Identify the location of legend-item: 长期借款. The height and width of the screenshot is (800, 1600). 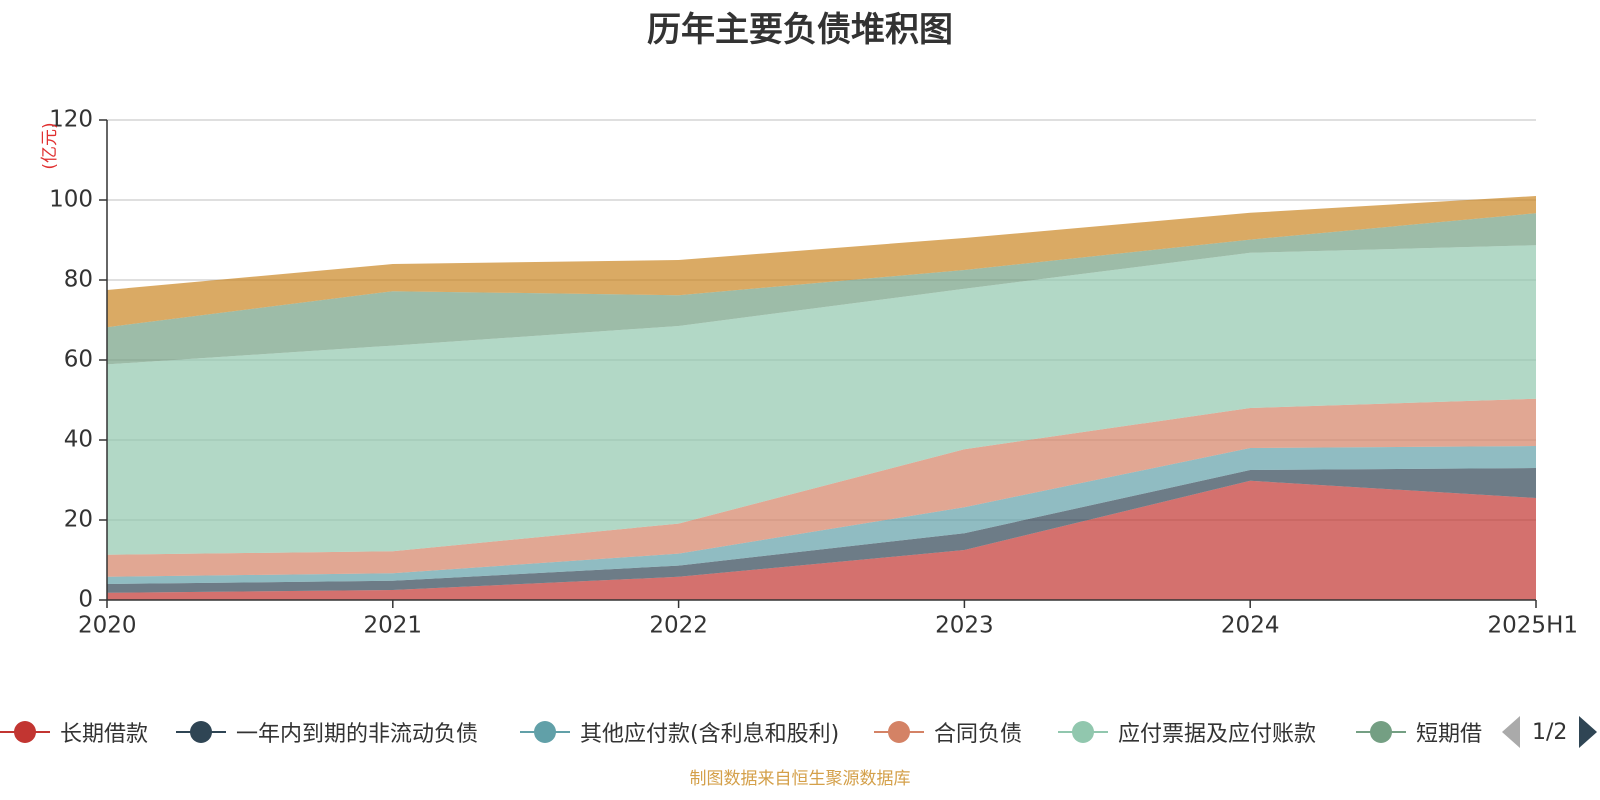
(74, 732).